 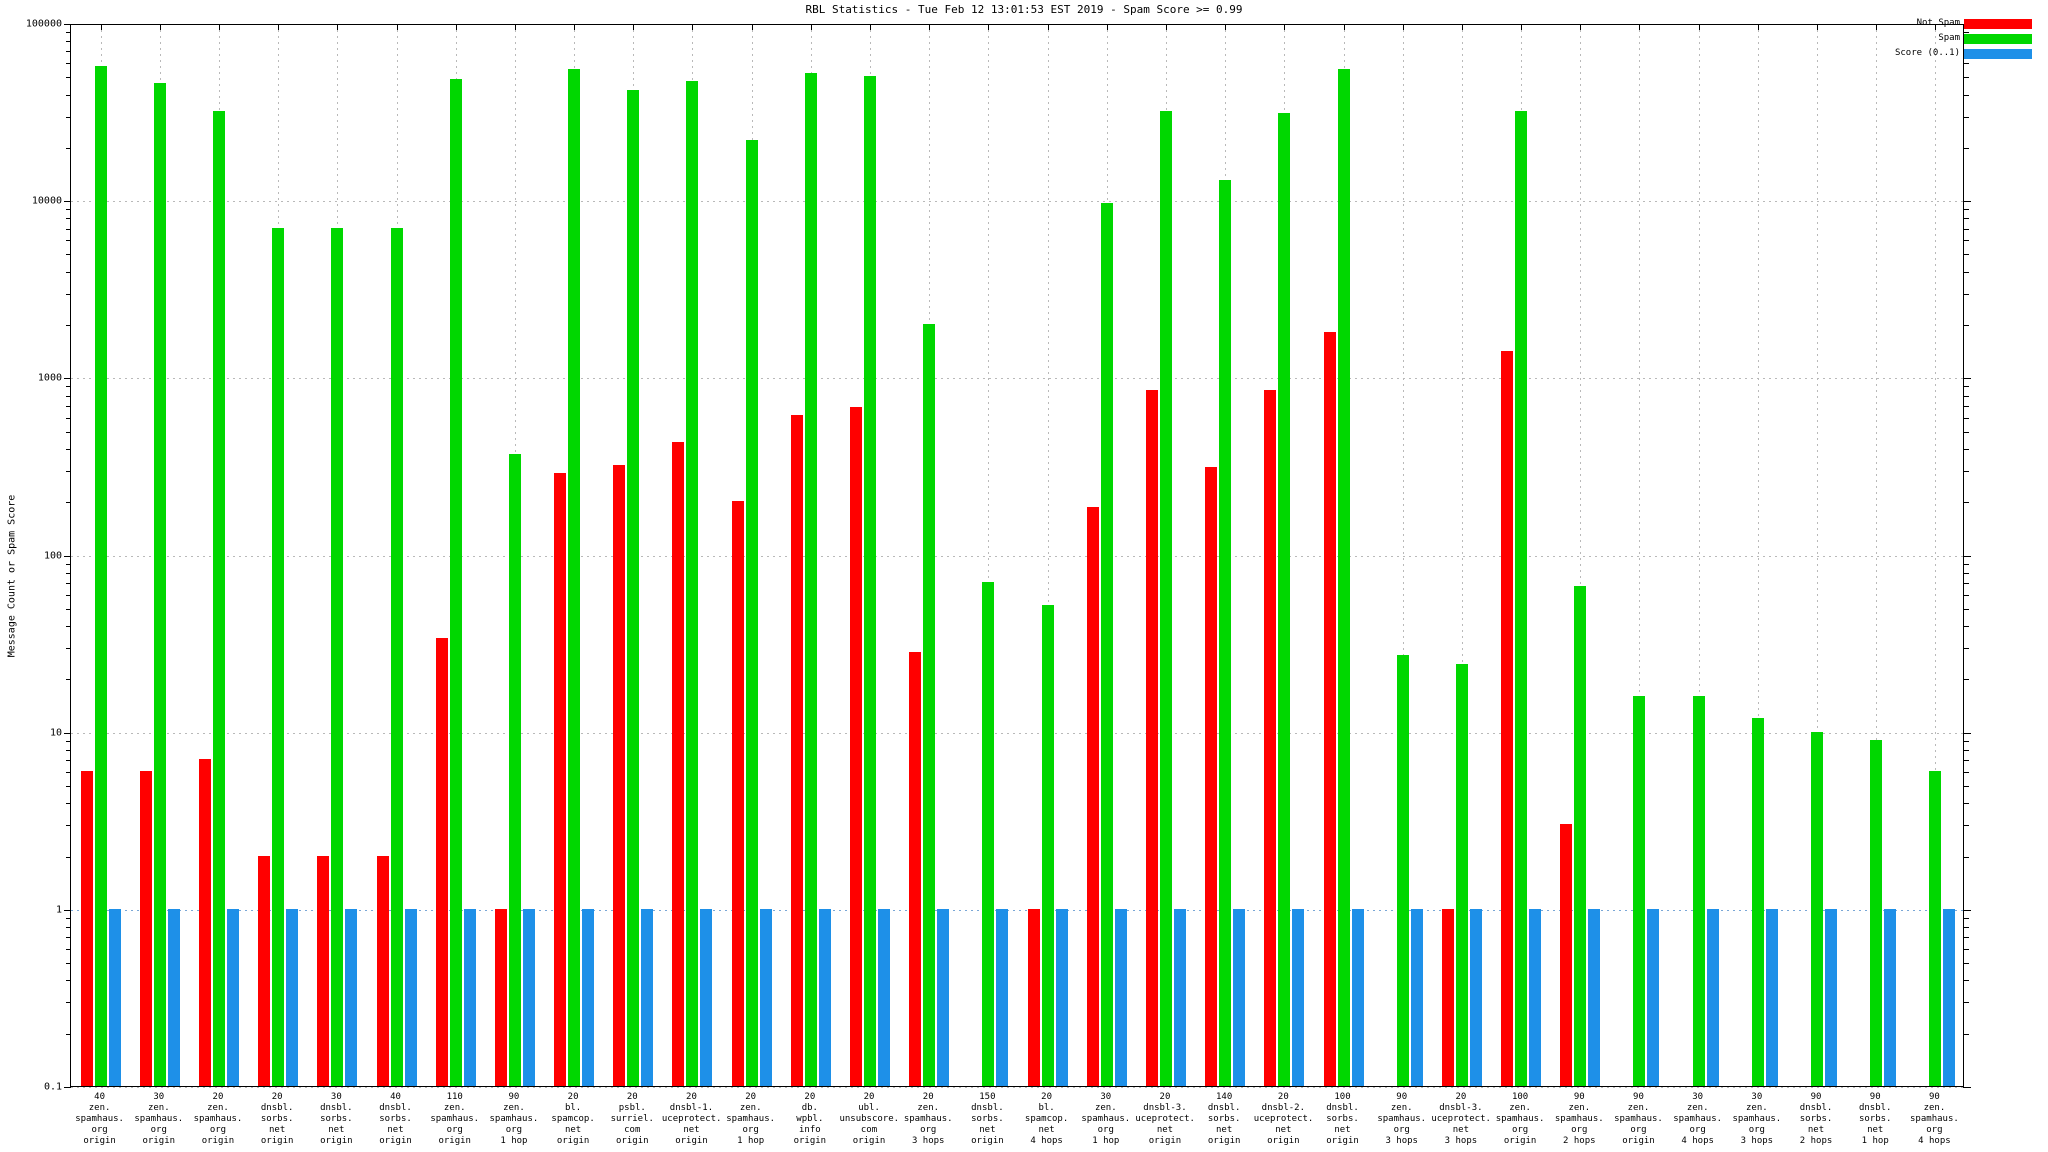 What do you see at coordinates (1998, 24) in the screenshot?
I see `legend-swatch` at bounding box center [1998, 24].